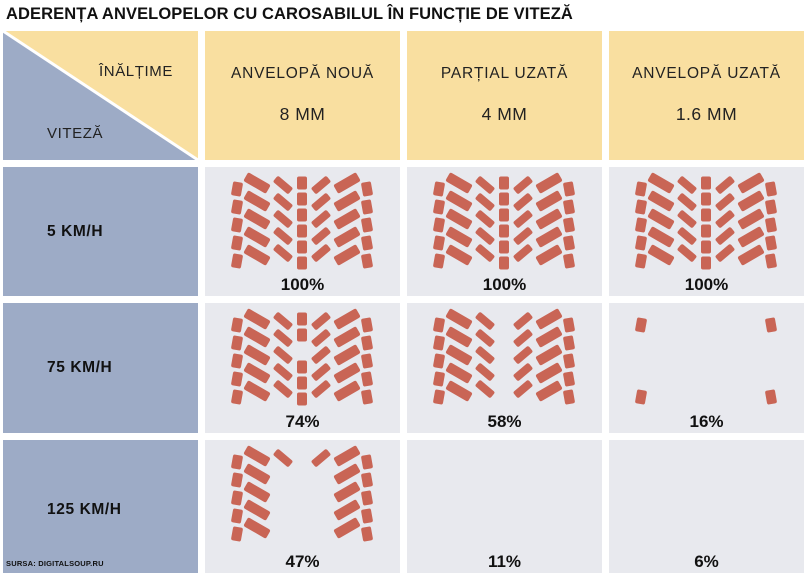  Describe the element at coordinates (302, 561) in the screenshot. I see `grip-percent: 47%` at that location.